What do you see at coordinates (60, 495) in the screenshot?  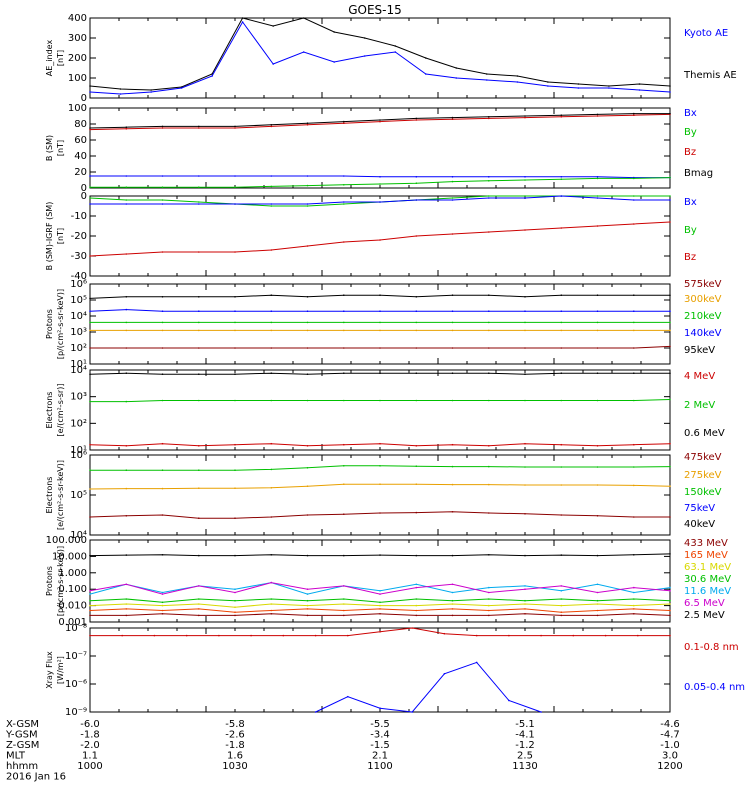 I see `y-axis-label: [e/(cm²-s-sr-keV)]` at bounding box center [60, 495].